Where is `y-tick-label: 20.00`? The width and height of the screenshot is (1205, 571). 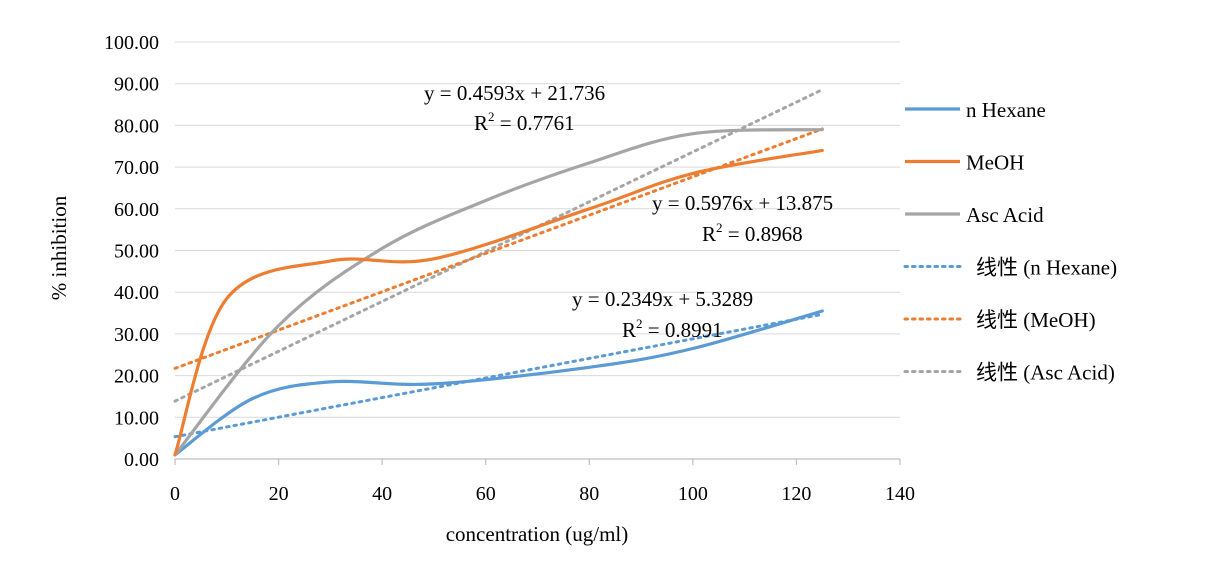 y-tick-label: 20.00 is located at coordinates (136, 377).